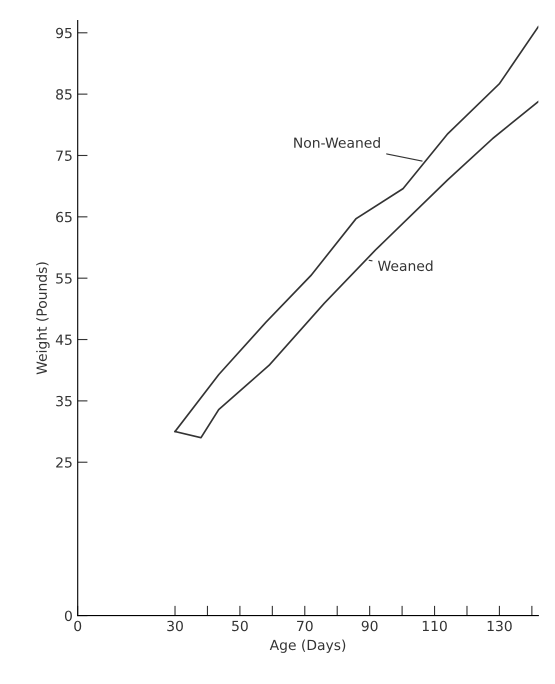 The image size is (555, 684). Describe the element at coordinates (64, 33) in the screenshot. I see `y-tick-label: 95` at that location.